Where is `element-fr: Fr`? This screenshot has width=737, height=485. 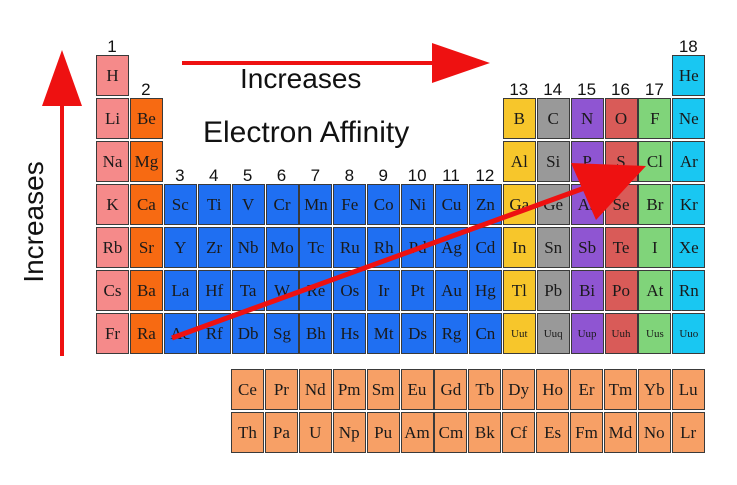 element-fr: Fr is located at coordinates (112, 333).